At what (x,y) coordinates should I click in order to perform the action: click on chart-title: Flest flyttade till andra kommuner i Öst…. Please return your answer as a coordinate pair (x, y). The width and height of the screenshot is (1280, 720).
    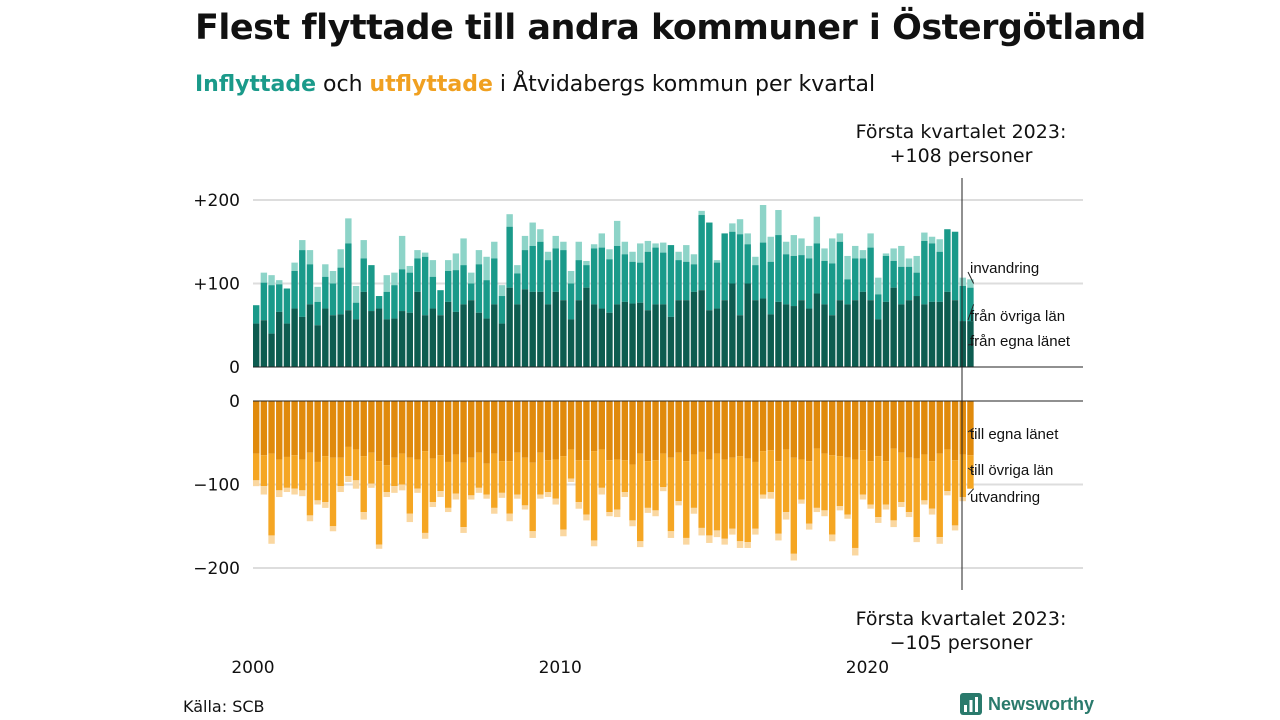
    Looking at the image, I should click on (670, 28).